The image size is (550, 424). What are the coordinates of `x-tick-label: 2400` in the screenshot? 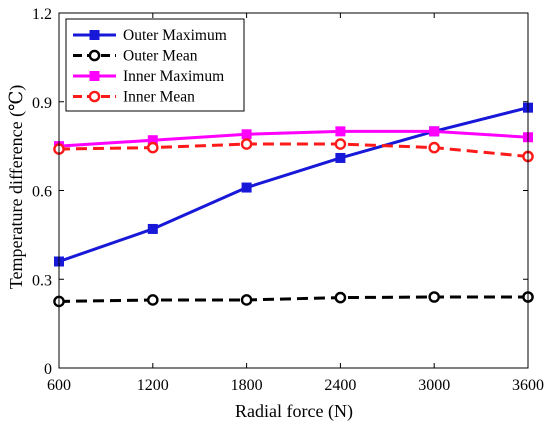 It's located at (340, 385).